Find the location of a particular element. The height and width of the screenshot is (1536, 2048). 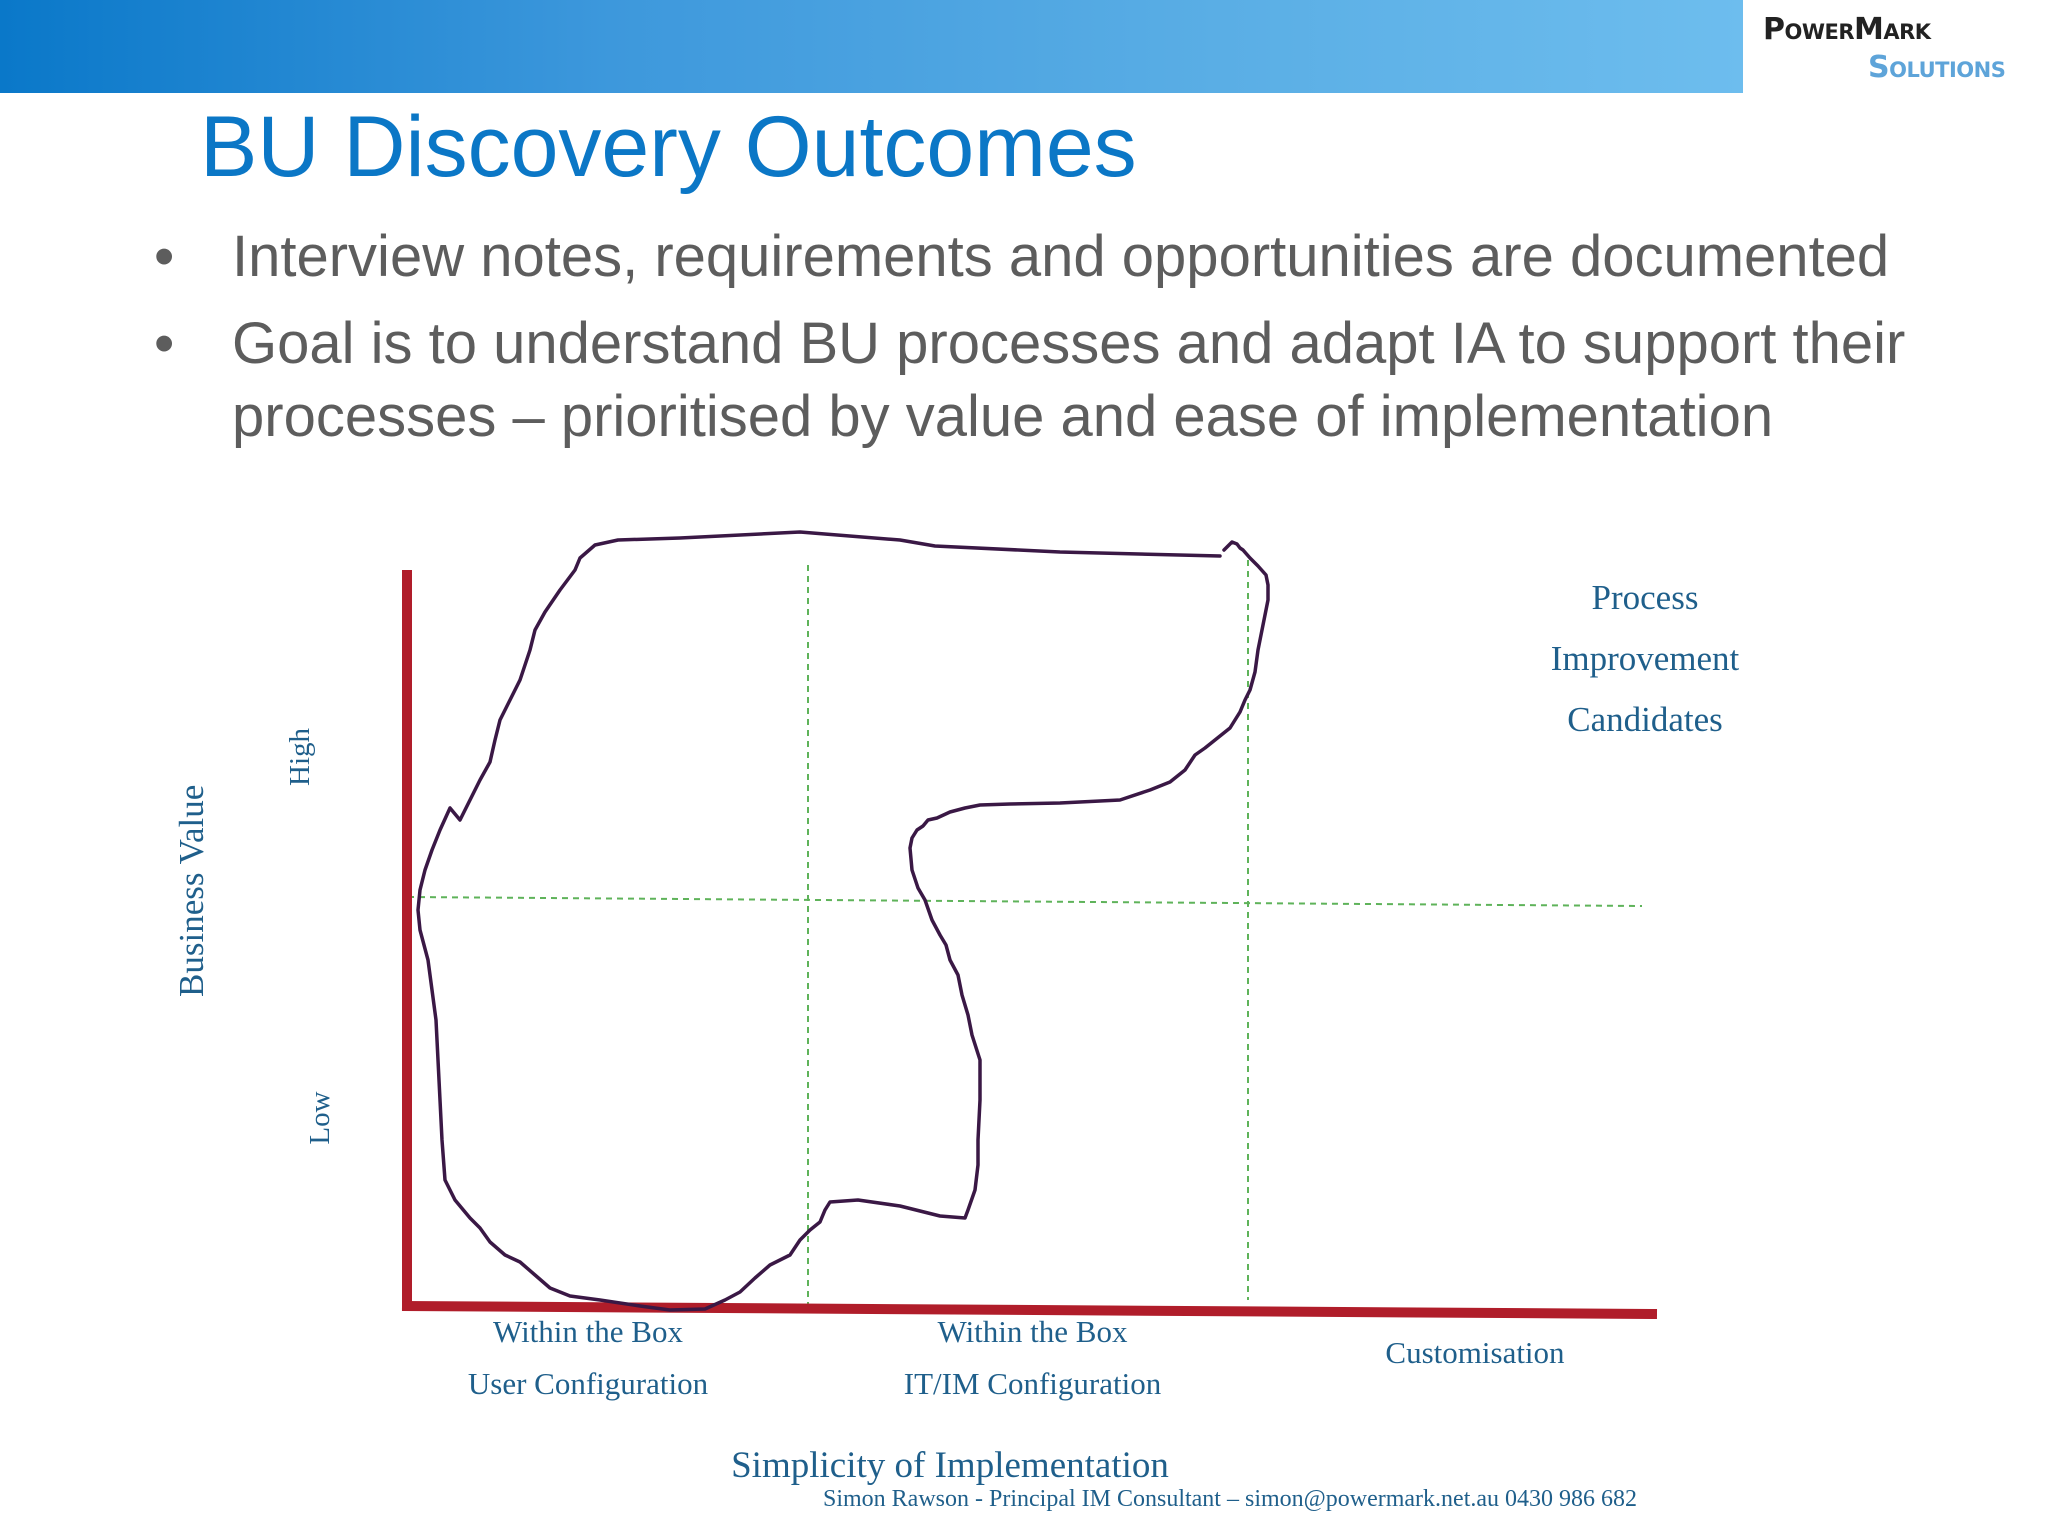

region-label-process: Process is located at coordinates (1645, 597).